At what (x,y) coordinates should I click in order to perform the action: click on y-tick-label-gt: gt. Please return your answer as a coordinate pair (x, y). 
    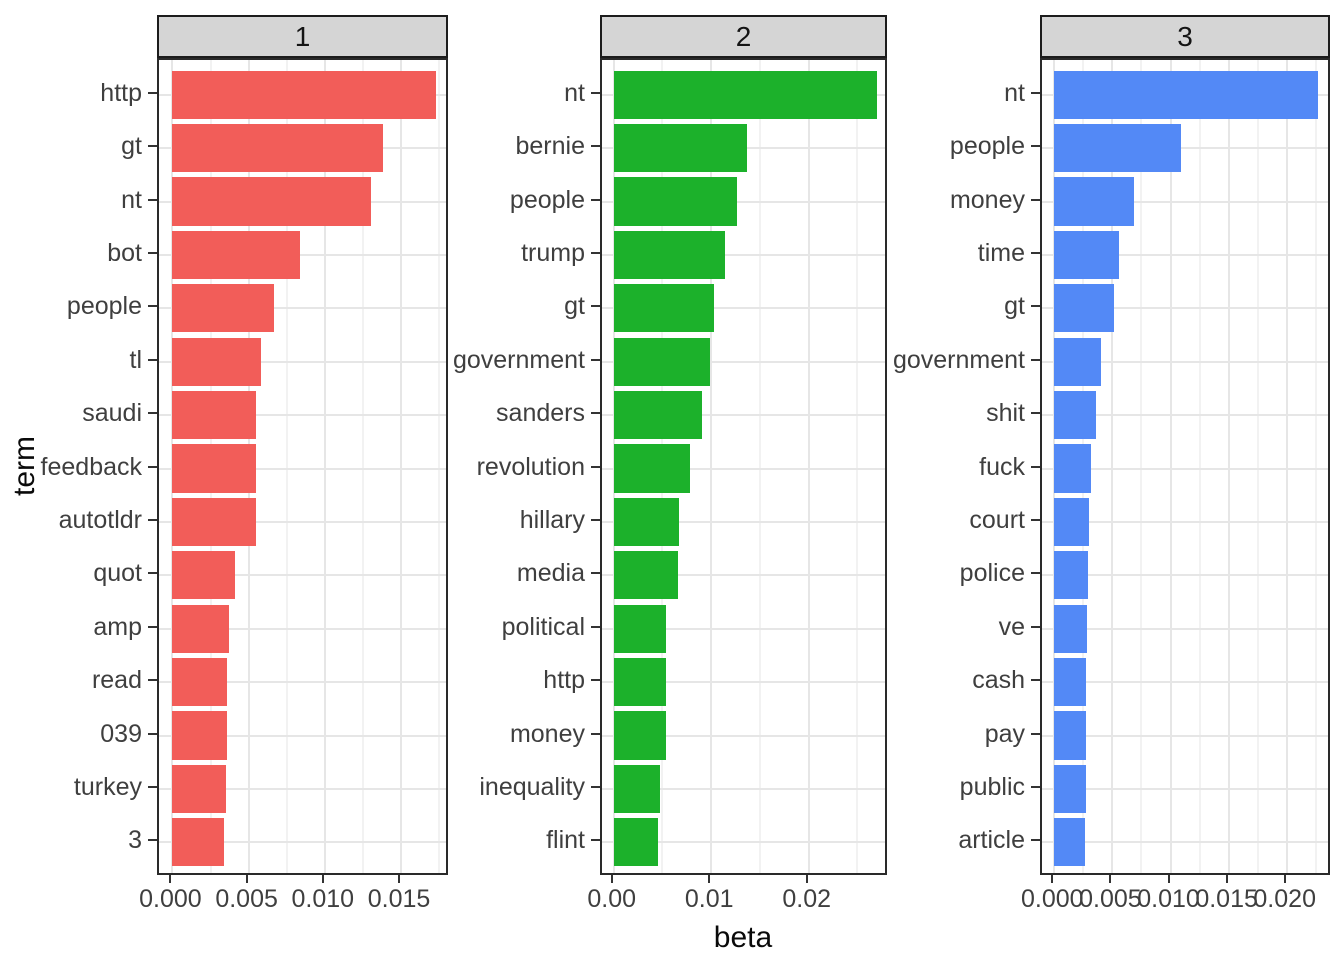
    Looking at the image, I should click on (1014, 306).